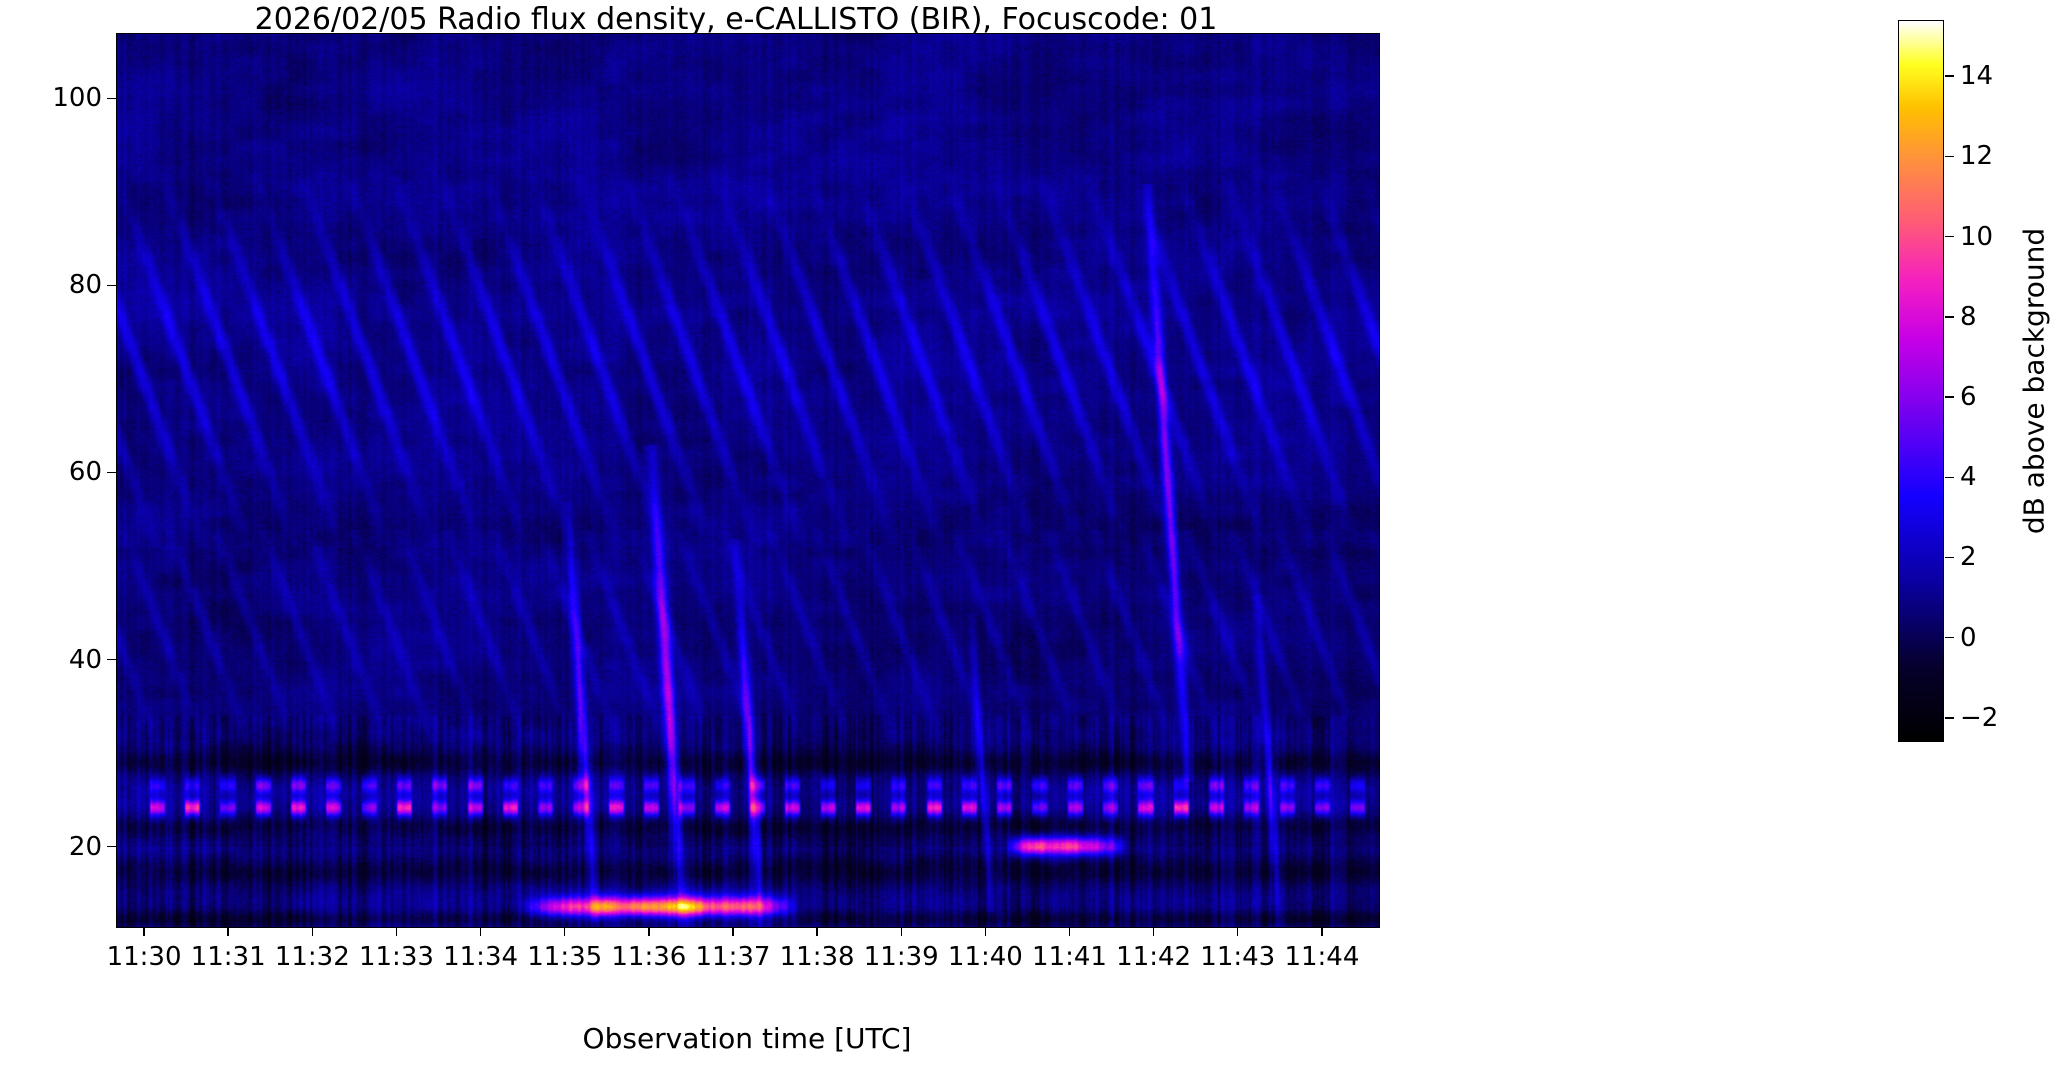 Image resolution: width=2066 pixels, height=1067 pixels. Describe the element at coordinates (228, 957) in the screenshot. I see `x-tick-label: 11:31` at that location.